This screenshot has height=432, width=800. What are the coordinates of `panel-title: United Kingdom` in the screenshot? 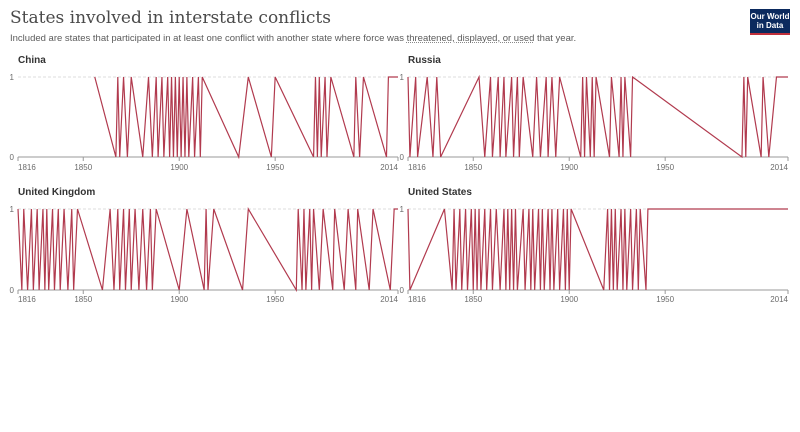 It's located at (56, 192).